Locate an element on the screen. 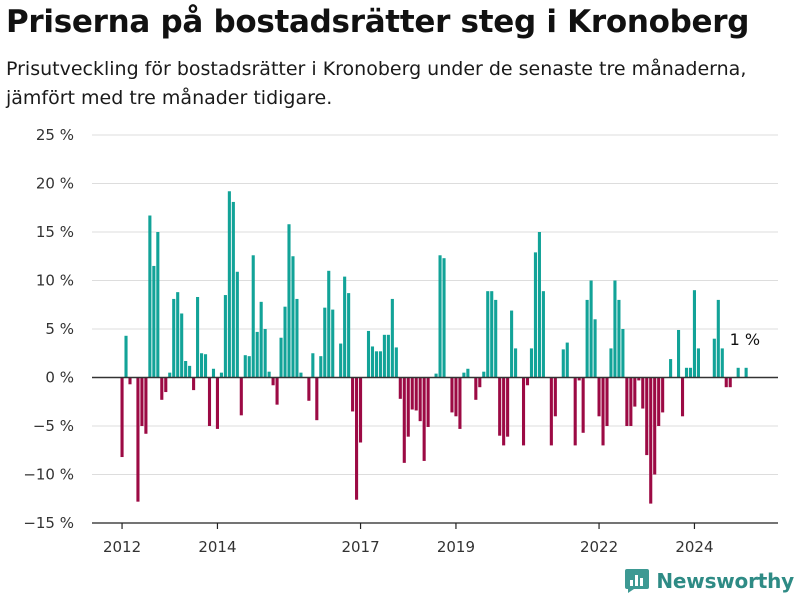 The height and width of the screenshot is (600, 800). y-tick-label: −10 % is located at coordinates (48, 475).